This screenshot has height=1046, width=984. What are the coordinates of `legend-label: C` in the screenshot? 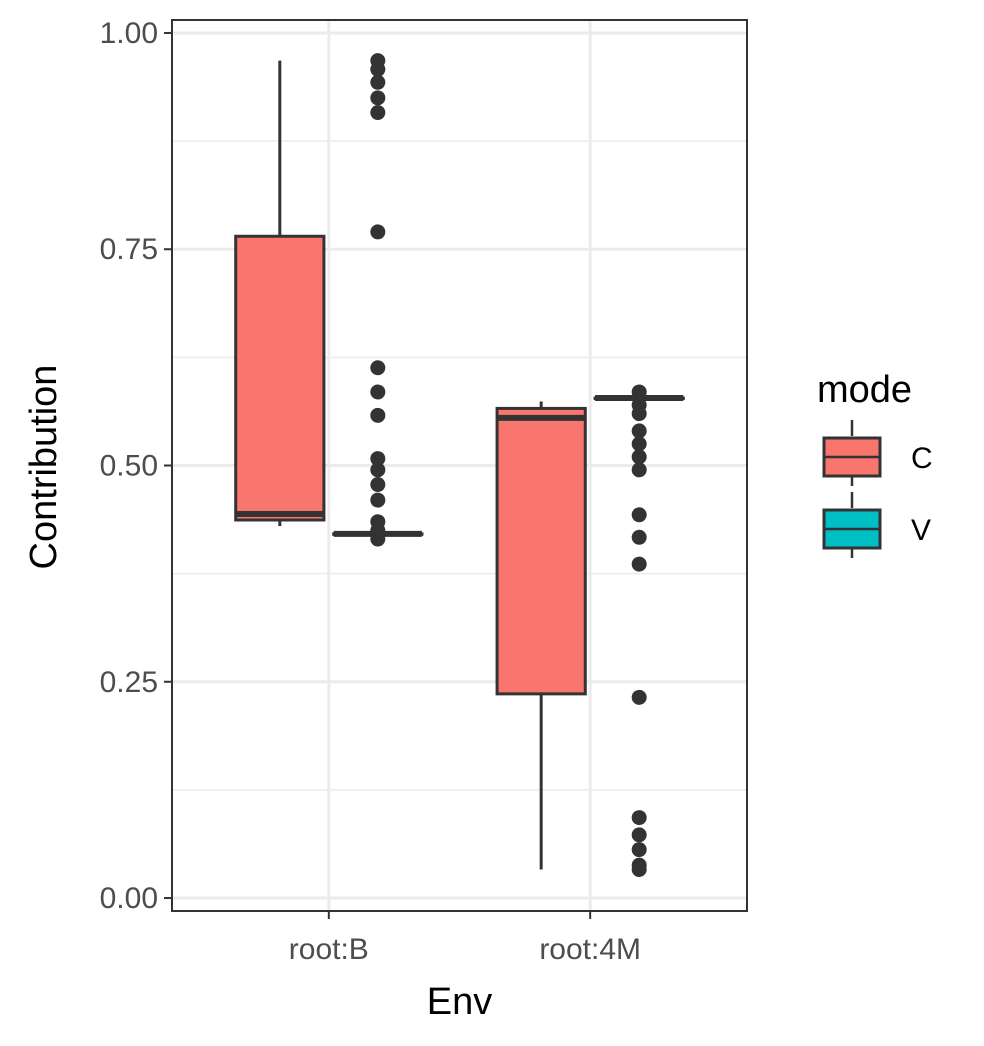 It's located at (922, 458).